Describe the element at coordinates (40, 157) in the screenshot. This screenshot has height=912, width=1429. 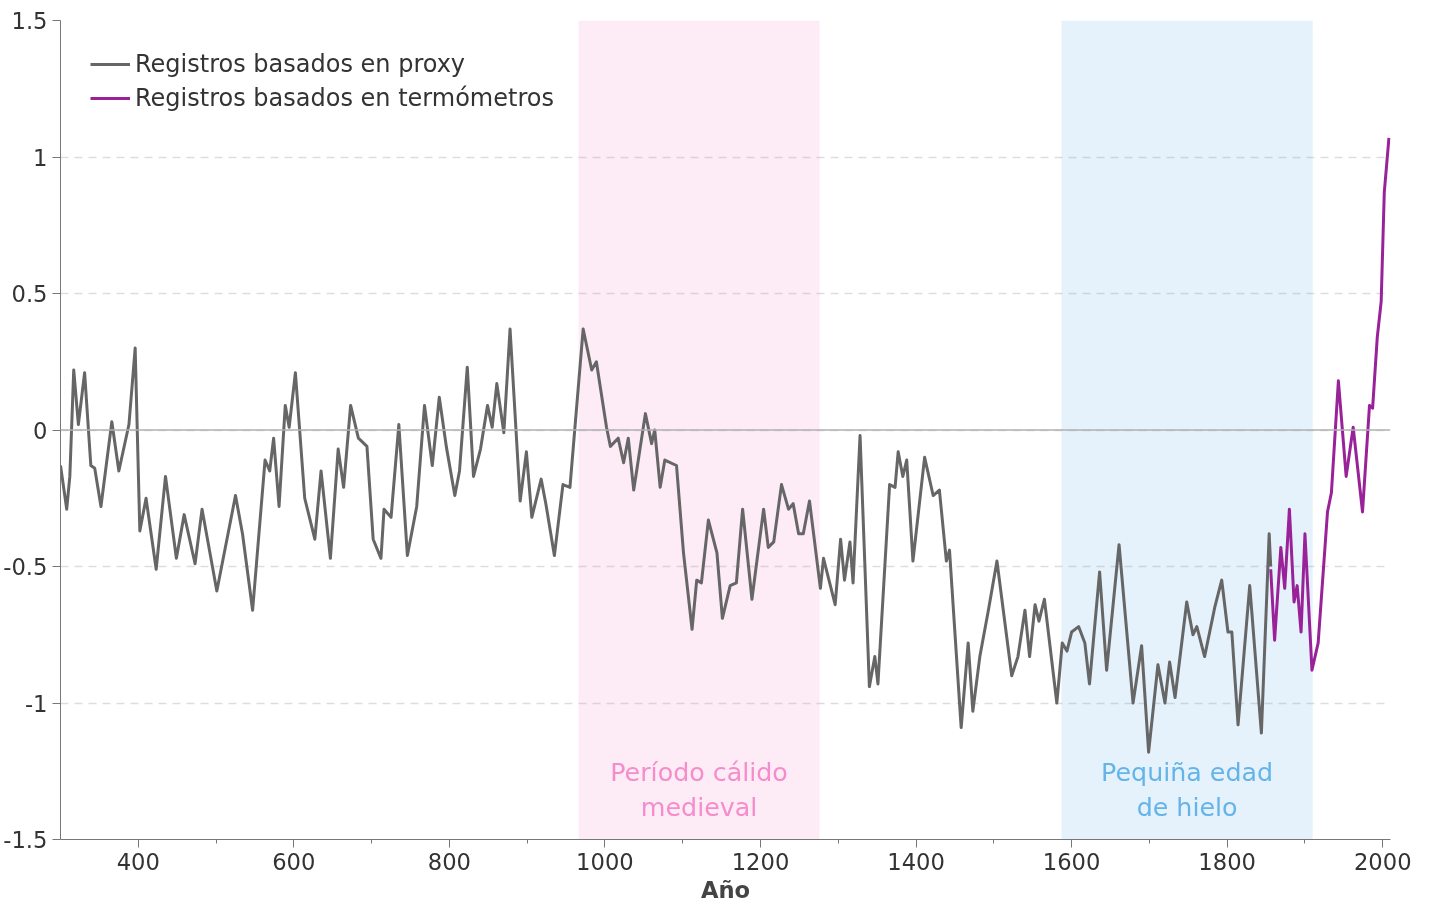
I see `y-tick-label: 1` at that location.